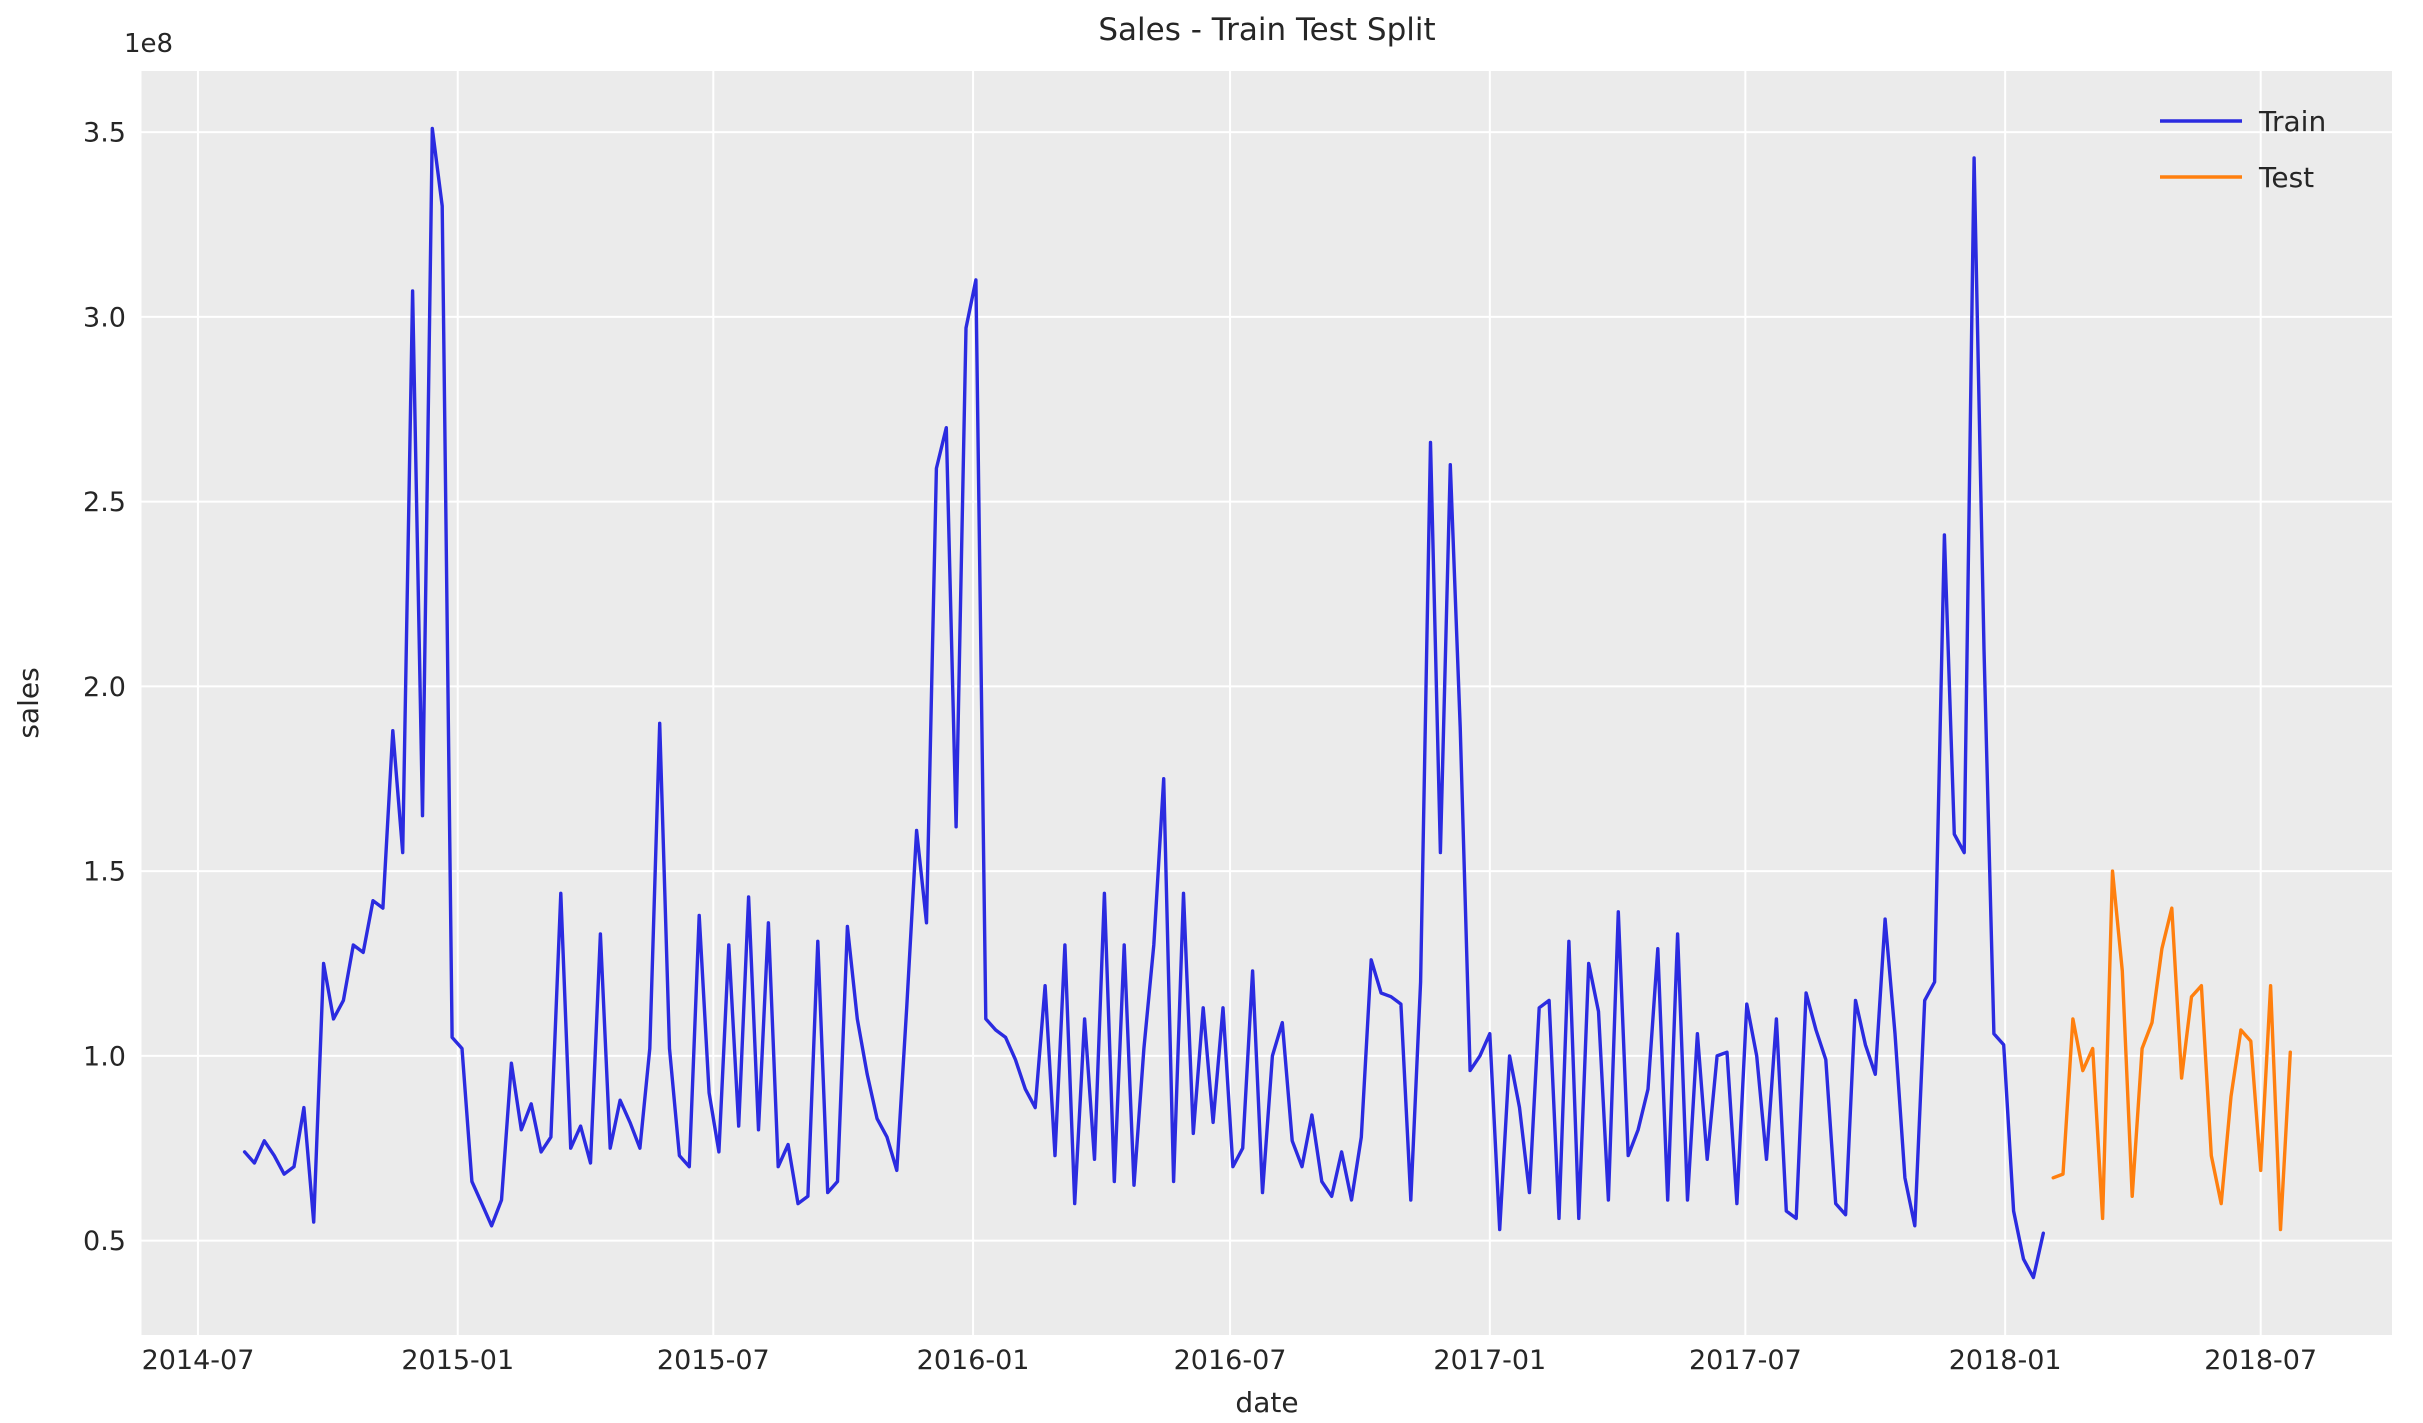 Image resolution: width=2423 pixels, height=1423 pixels. What do you see at coordinates (1266, 1402) in the screenshot?
I see `x-axis-label: date` at bounding box center [1266, 1402].